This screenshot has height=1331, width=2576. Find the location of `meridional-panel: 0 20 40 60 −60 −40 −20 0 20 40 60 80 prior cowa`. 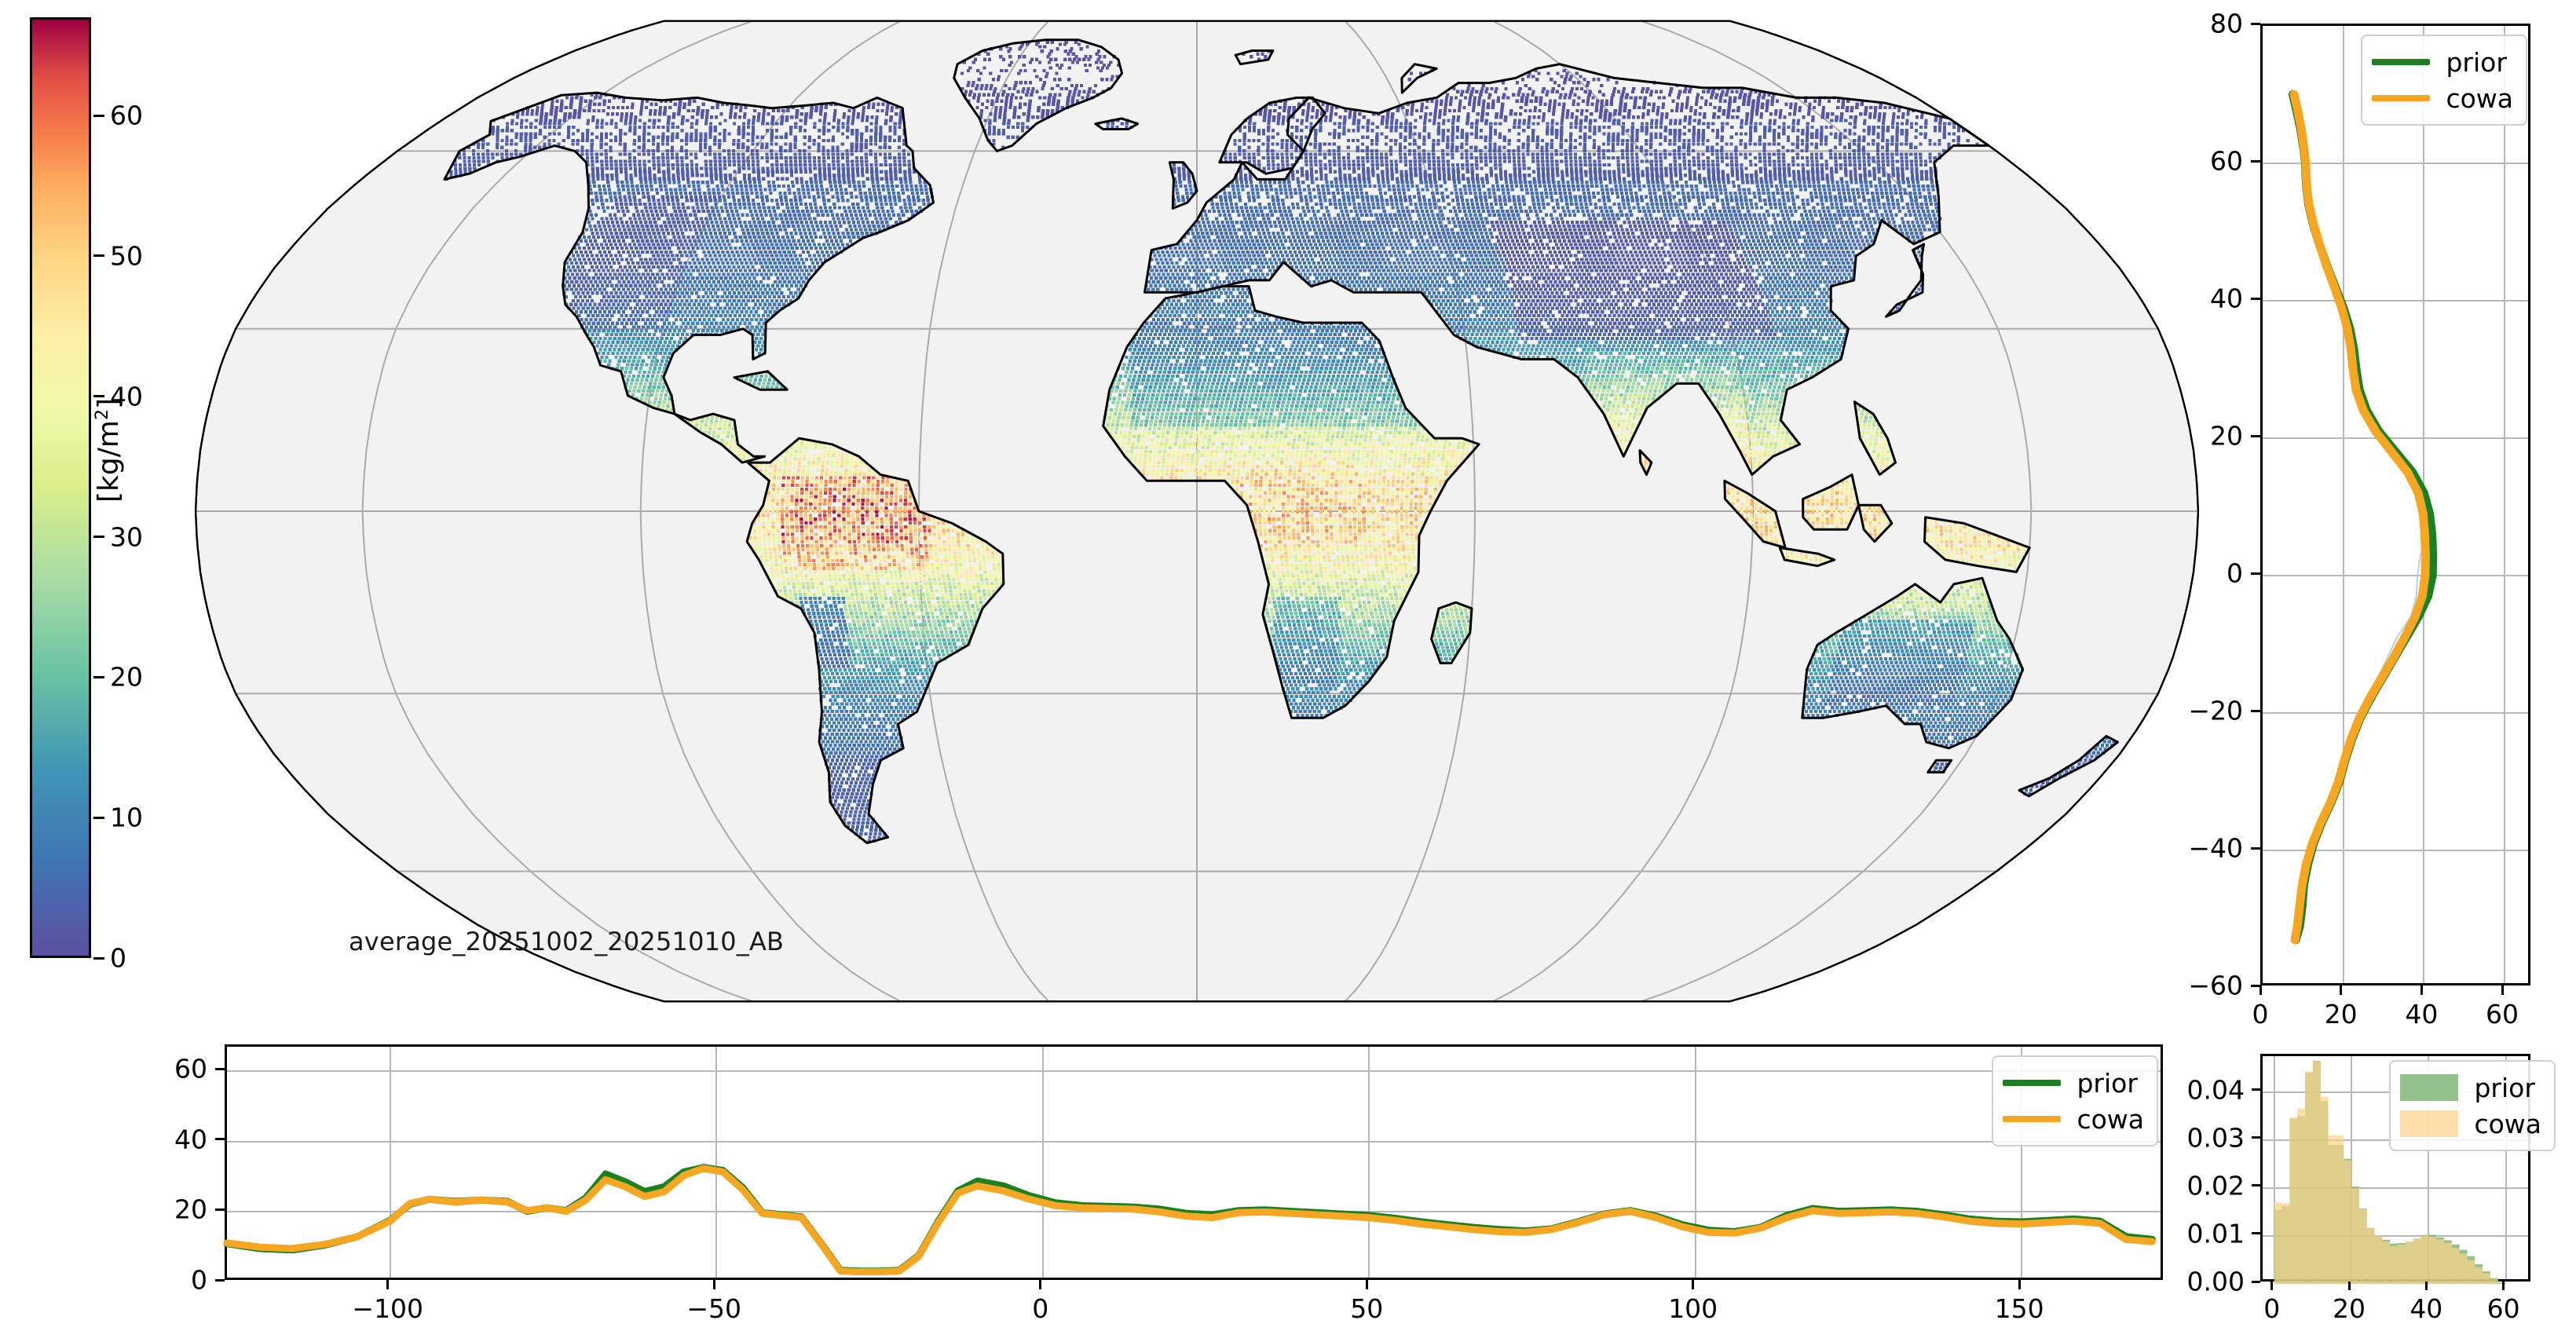

meridional-panel: 0 20 40 60 −60 −40 −20 0 20 40 60 80 prior cowa is located at coordinates (2382, 519).